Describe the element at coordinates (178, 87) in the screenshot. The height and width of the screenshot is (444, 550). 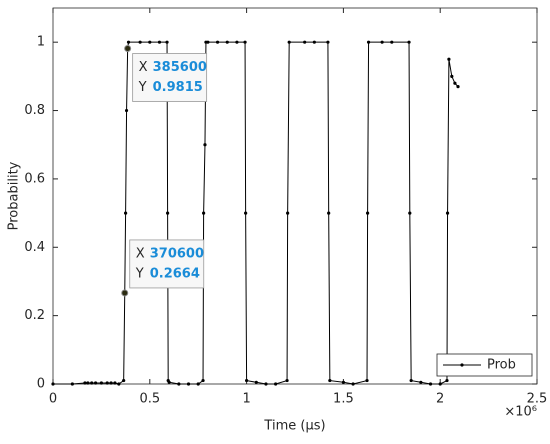
I see `datatip-y-value: 0.9815` at that location.